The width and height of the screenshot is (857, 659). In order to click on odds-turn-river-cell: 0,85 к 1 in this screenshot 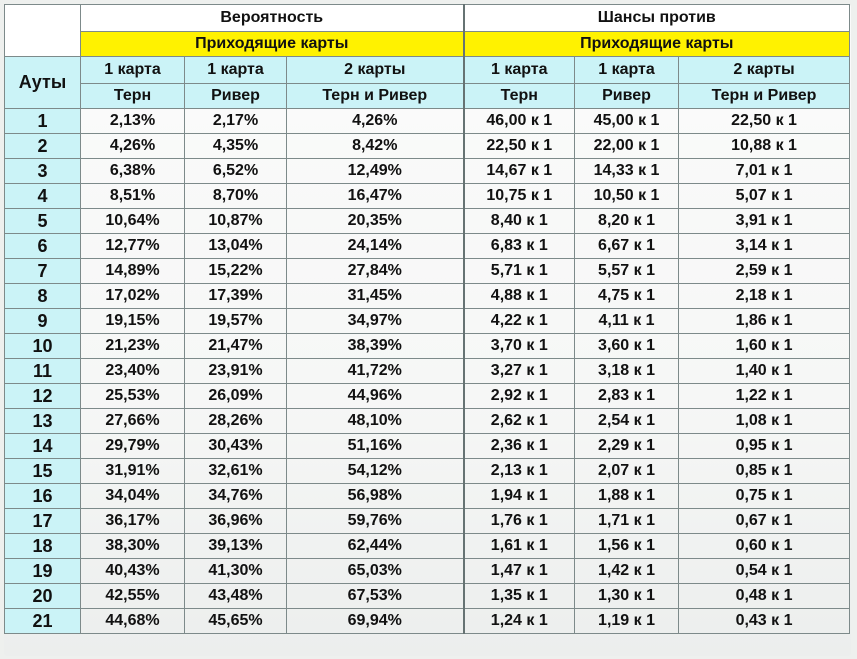, I will do `click(764, 471)`.